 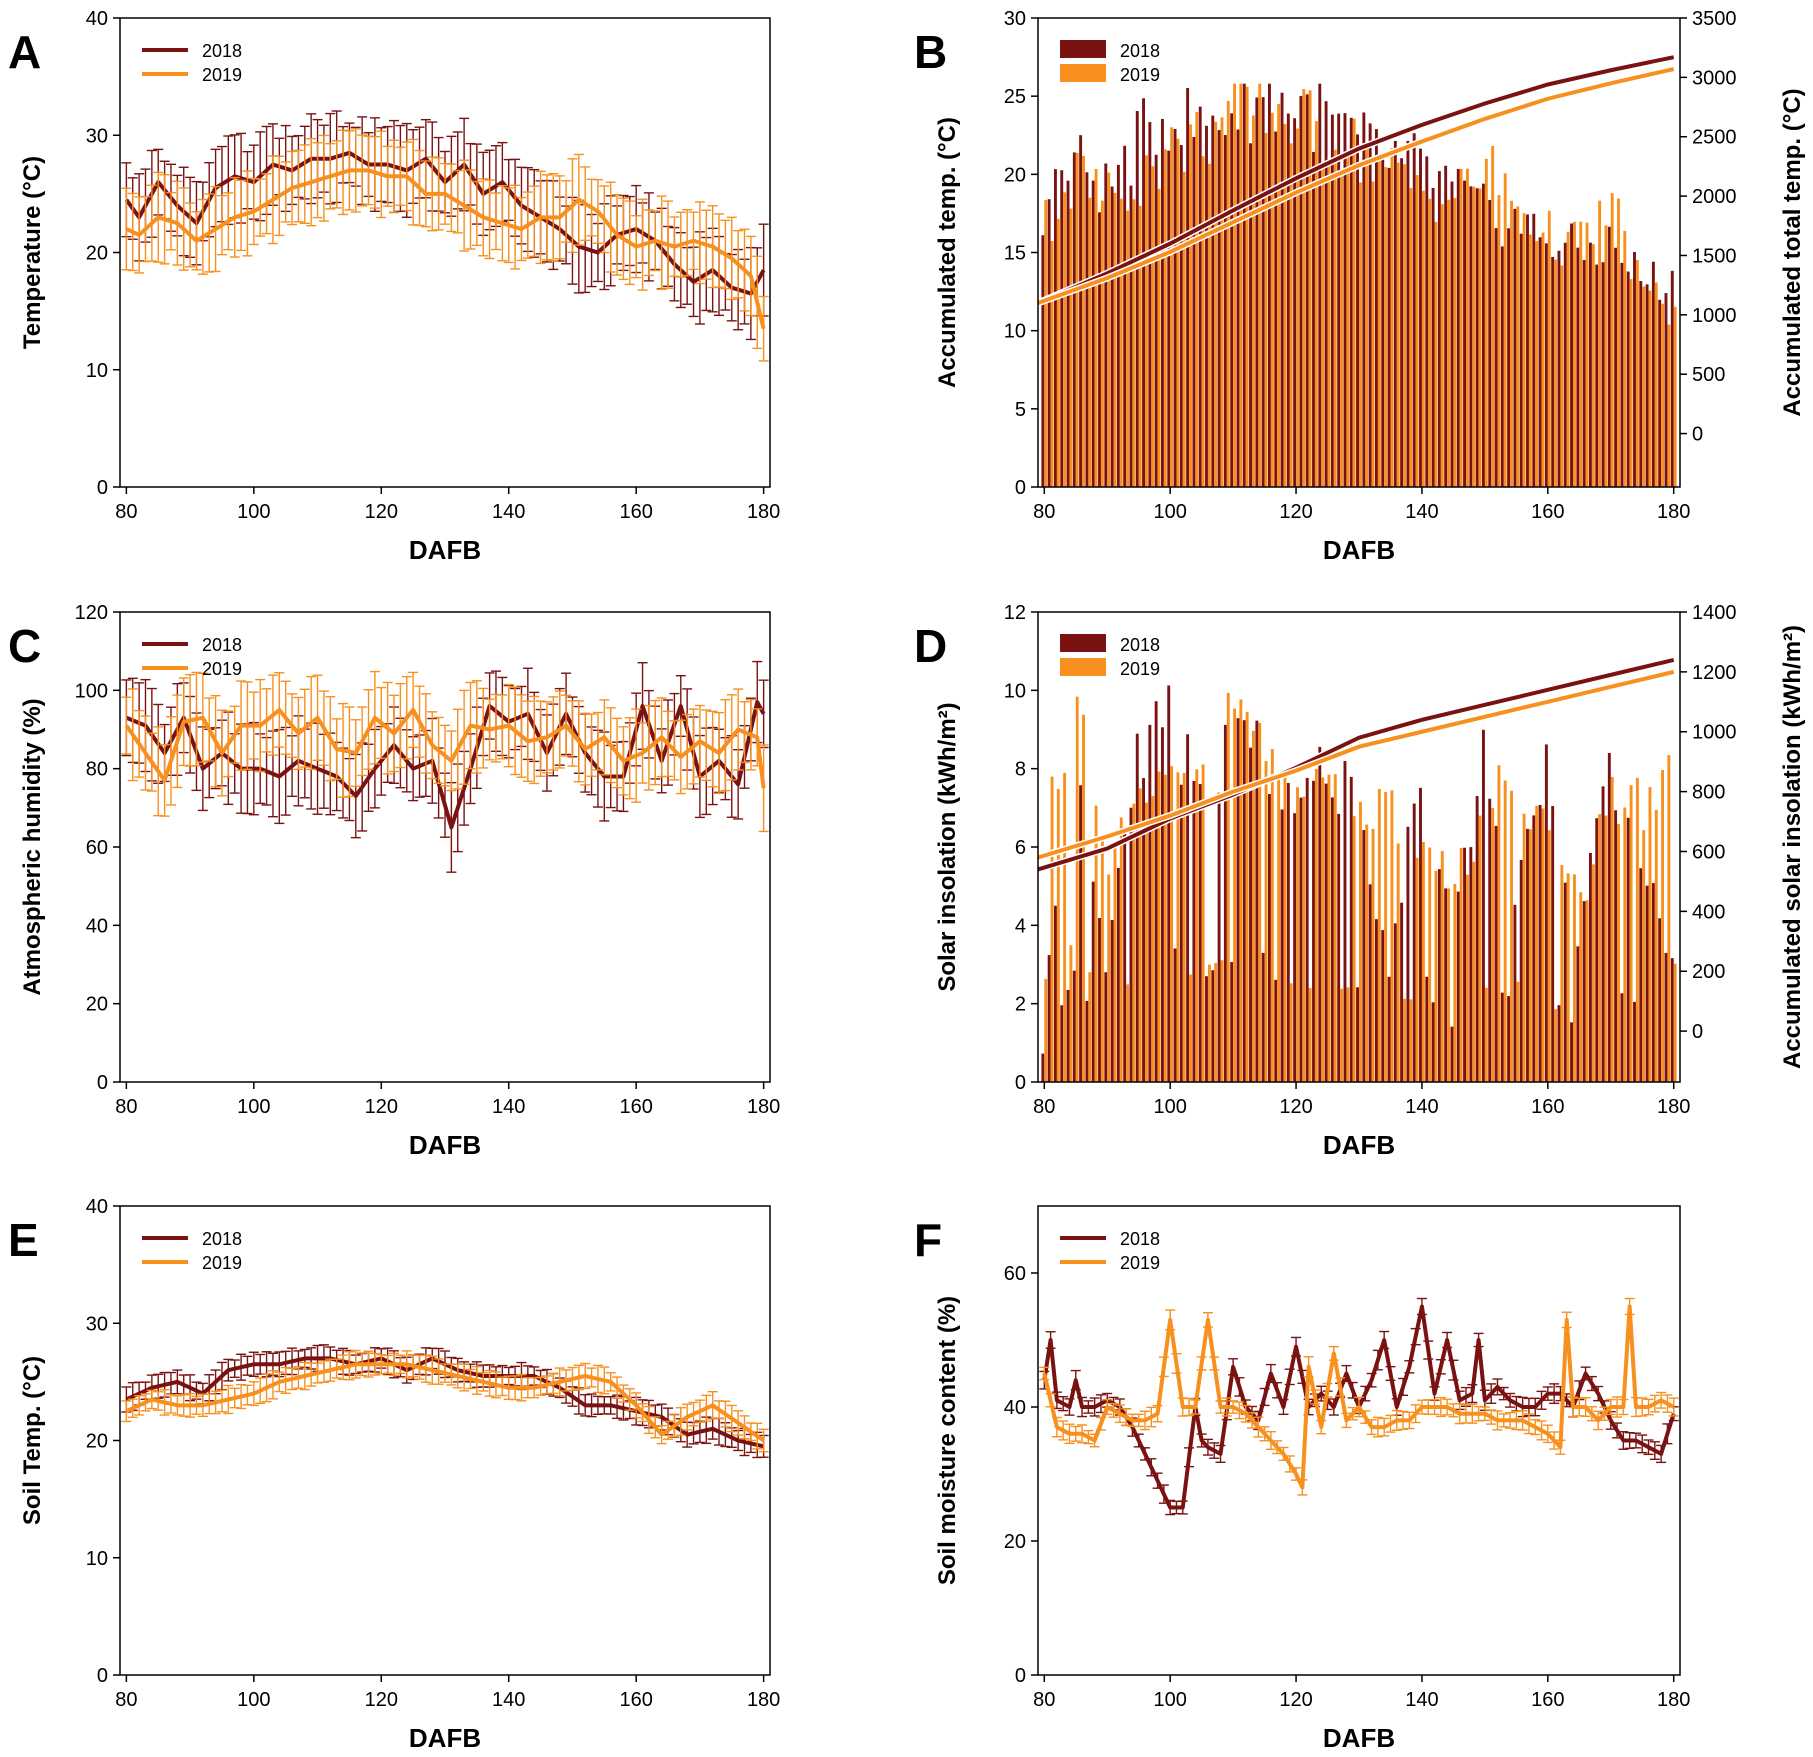 What do you see at coordinates (1792, 252) in the screenshot?
I see `y2-axis-label: Accumulated total temp. (°C)` at bounding box center [1792, 252].